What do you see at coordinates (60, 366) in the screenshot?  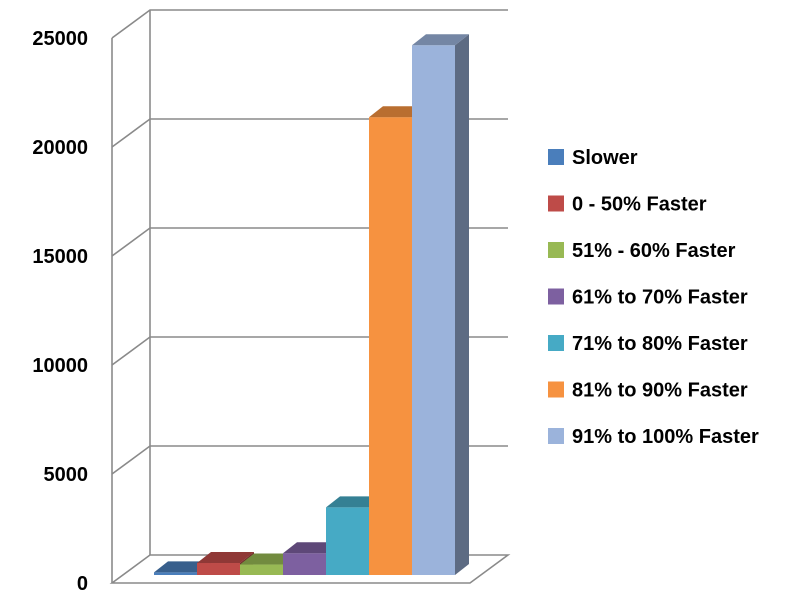 I see `y-tick-label: 10000` at bounding box center [60, 366].